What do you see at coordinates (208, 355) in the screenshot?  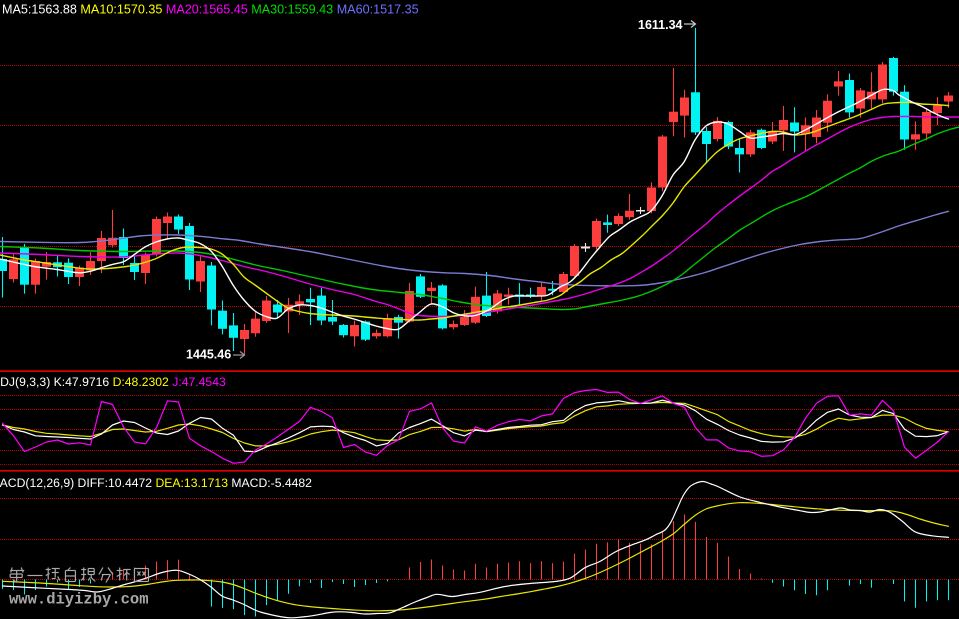 I see `svg-text: 1445.46` at bounding box center [208, 355].